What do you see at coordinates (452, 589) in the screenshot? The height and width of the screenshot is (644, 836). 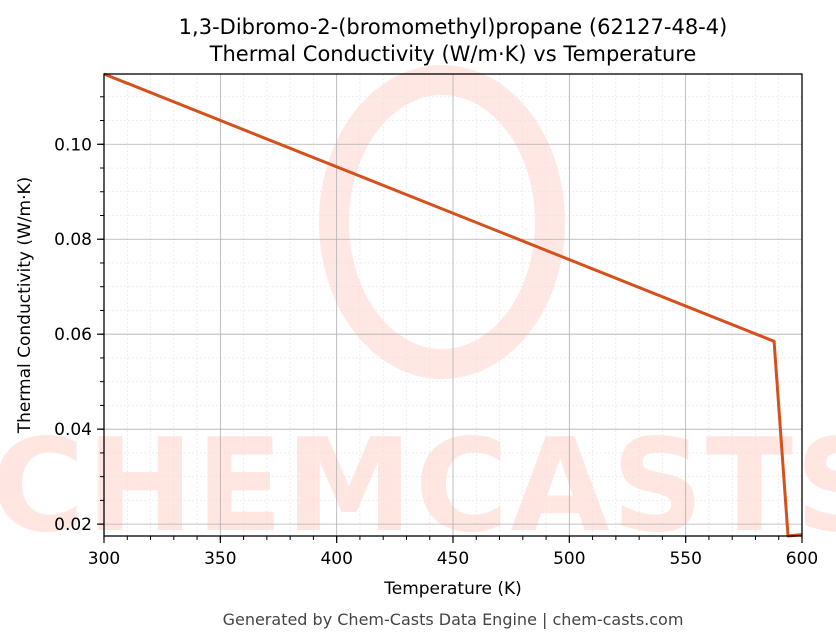 I see `x-axis-label: Temperature (K)` at bounding box center [452, 589].